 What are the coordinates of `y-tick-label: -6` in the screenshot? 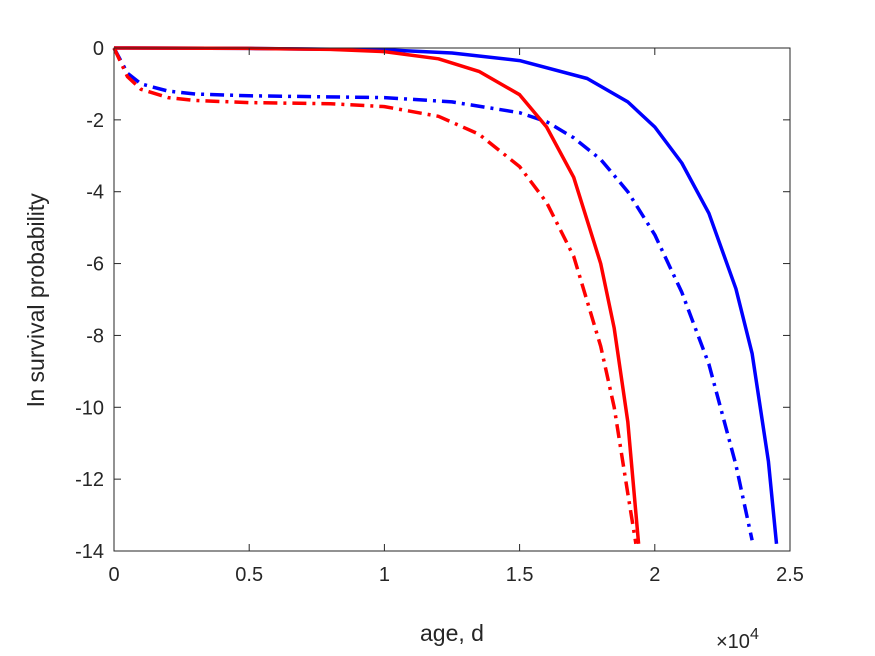 It's located at (95, 265).